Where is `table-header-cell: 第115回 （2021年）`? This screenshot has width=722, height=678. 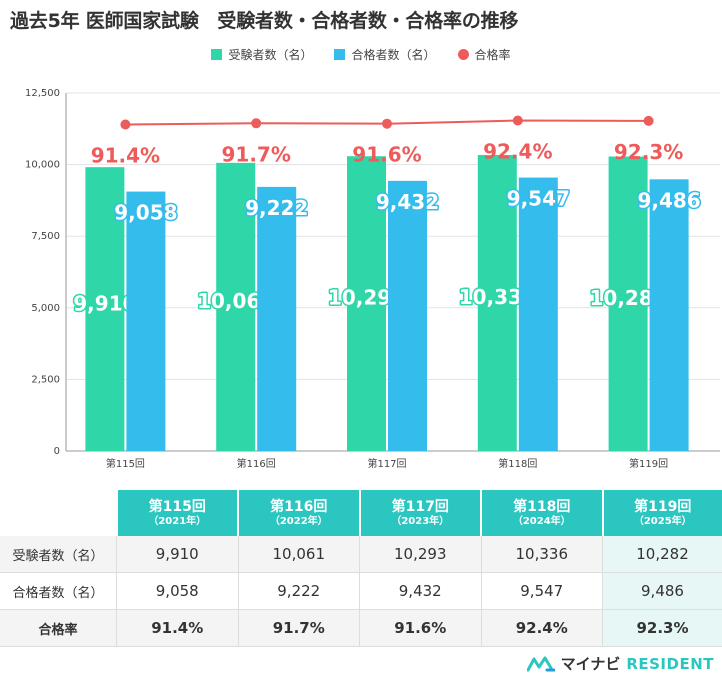 table-header-cell: 第115回 （2021年） is located at coordinates (176, 513).